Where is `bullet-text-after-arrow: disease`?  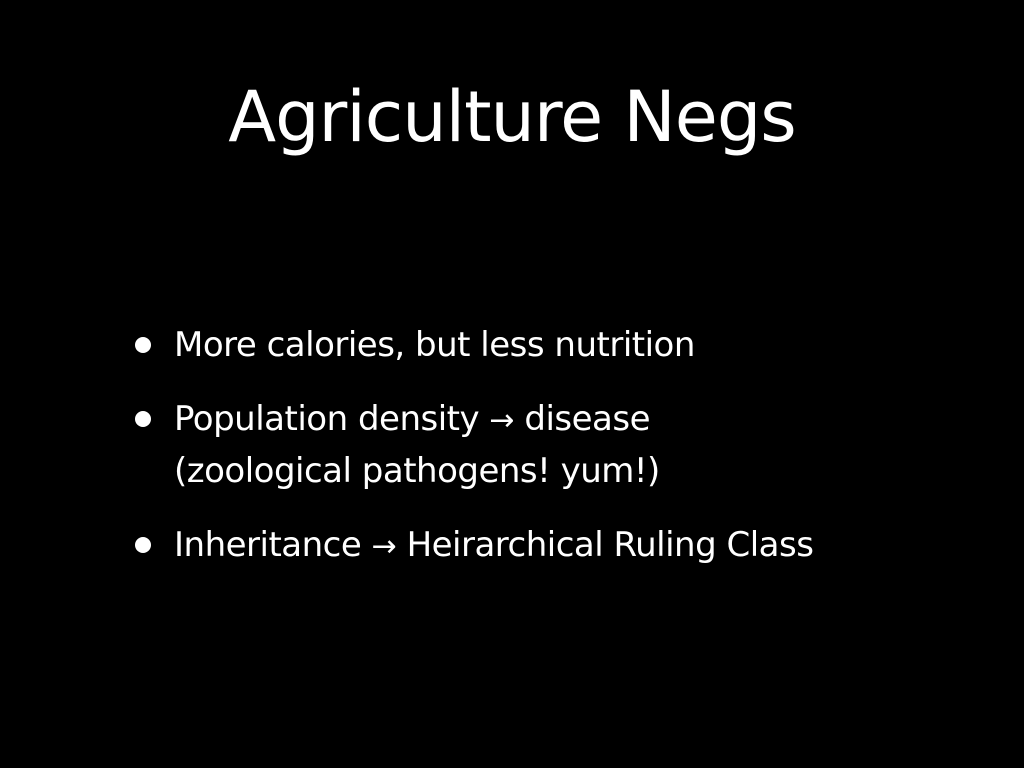 bullet-text-after-arrow: disease is located at coordinates (587, 419).